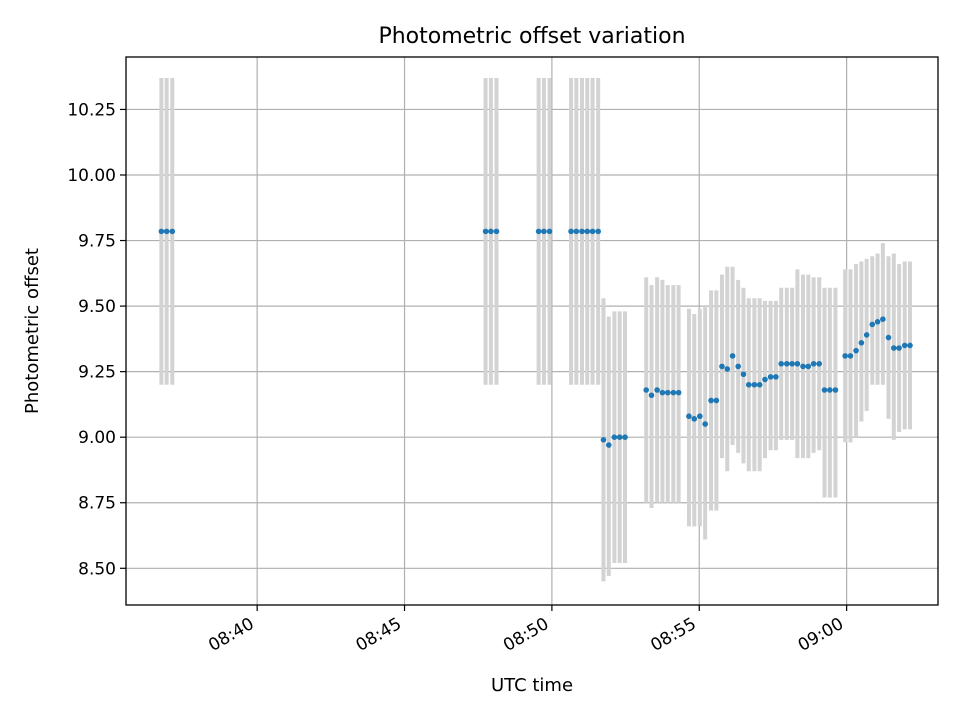 The height and width of the screenshot is (720, 960). I want to click on y-tick-label: 10.25, so click(91, 110).